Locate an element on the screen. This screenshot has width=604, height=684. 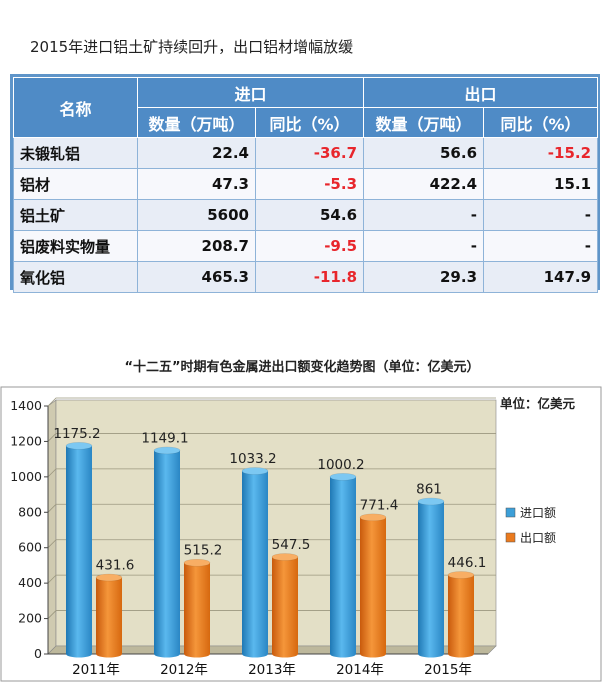
chart-title: “十二五”时期有色金属进出口额变化趋势图（单位：亿美元） is located at coordinates (302, 367).